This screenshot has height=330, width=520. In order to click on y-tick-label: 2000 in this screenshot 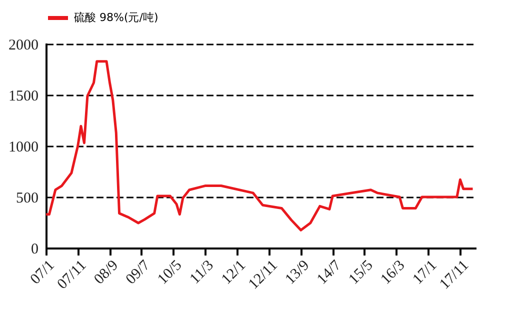, I will do `click(23, 46)`.